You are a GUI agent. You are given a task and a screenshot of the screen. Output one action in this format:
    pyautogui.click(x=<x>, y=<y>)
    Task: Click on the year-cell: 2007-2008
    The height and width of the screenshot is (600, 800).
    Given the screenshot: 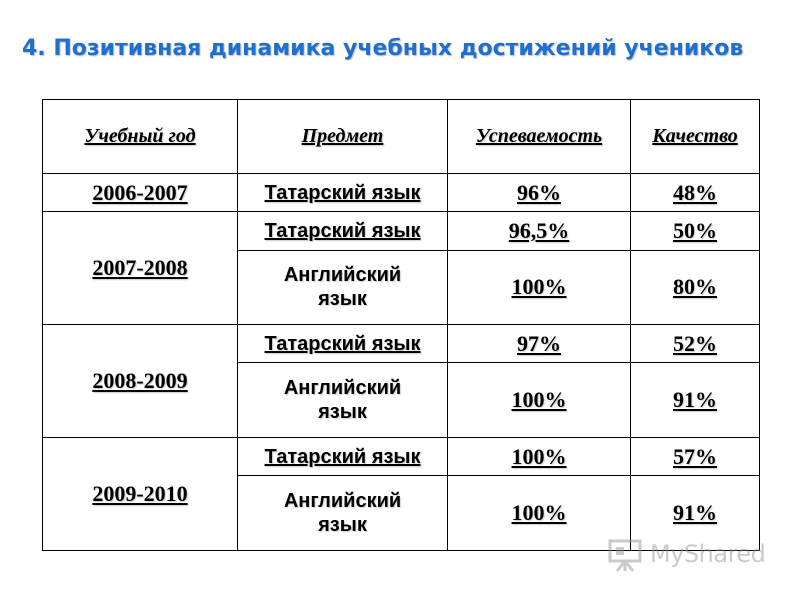 What is the action you would take?
    pyautogui.click(x=140, y=268)
    